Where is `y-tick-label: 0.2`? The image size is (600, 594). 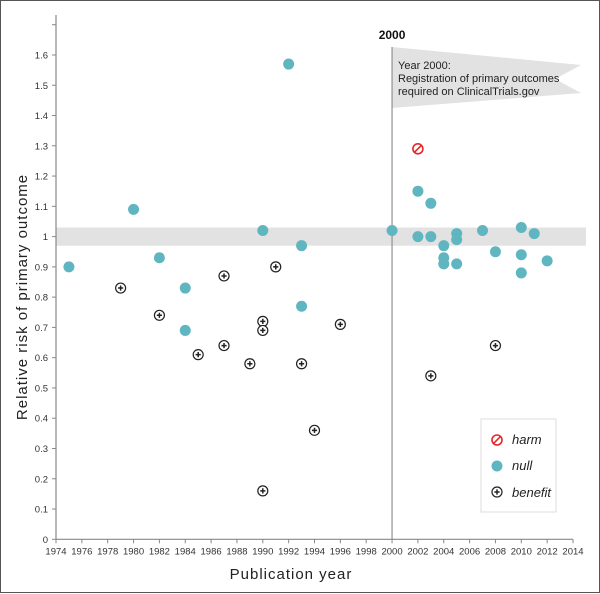
y-tick-label: 0.2 is located at coordinates (41, 479).